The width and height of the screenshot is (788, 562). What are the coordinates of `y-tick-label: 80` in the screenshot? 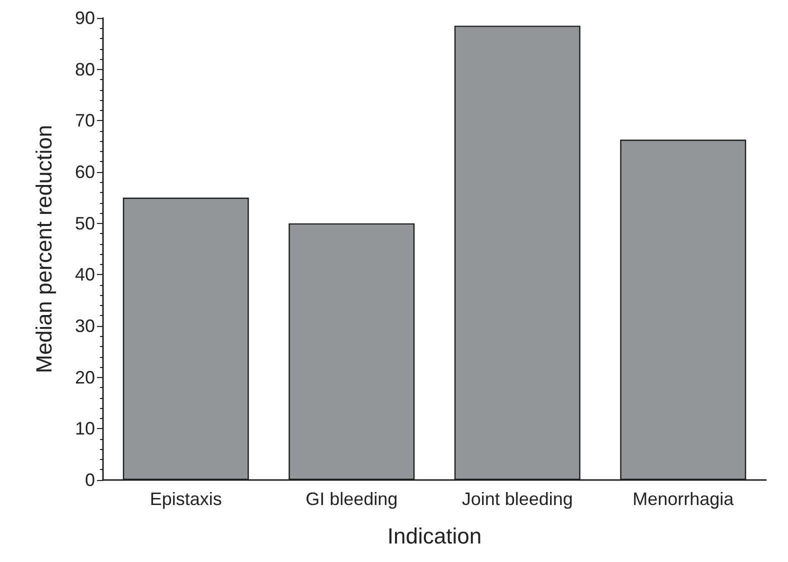 It's located at (84, 69).